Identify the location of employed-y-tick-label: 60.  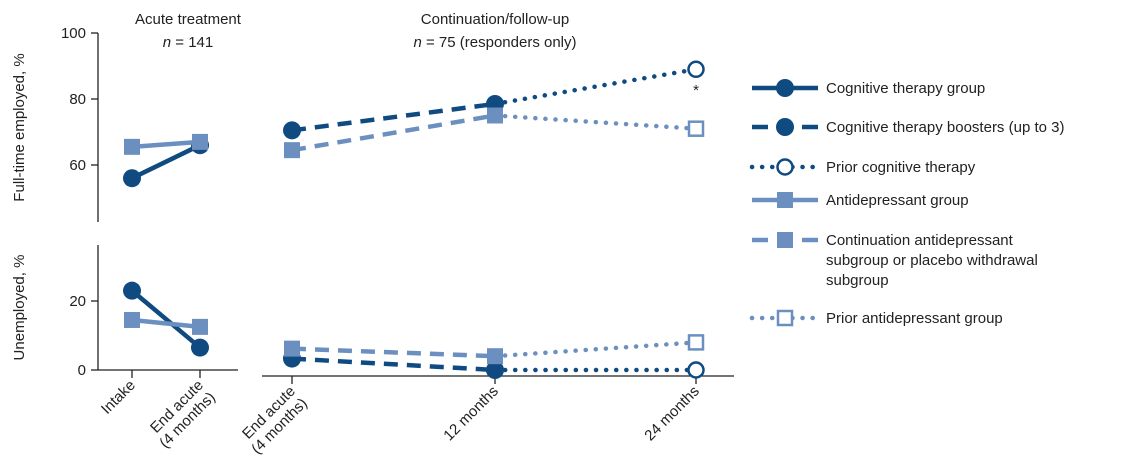
(77, 165).